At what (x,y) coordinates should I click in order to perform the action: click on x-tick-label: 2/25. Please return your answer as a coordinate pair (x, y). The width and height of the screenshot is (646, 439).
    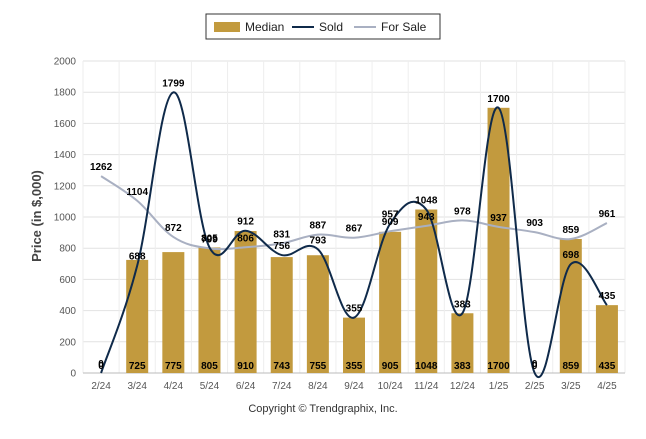
    Looking at the image, I should click on (535, 386).